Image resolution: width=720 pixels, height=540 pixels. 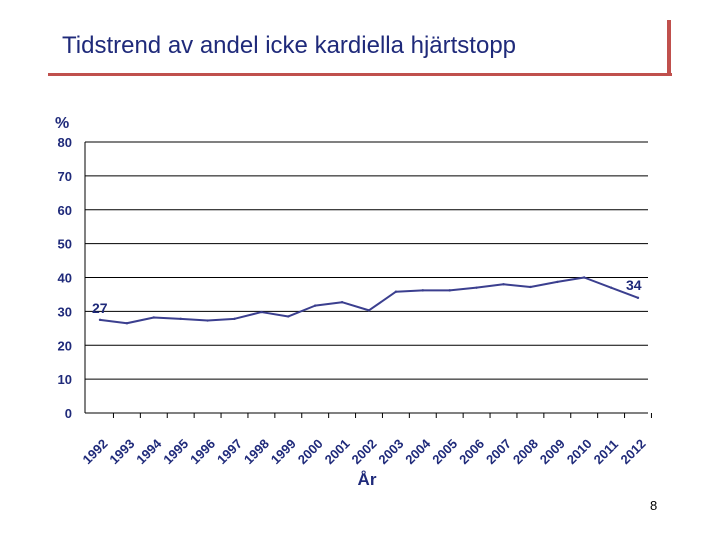 I want to click on data-point-2005, so click(x=449, y=290).